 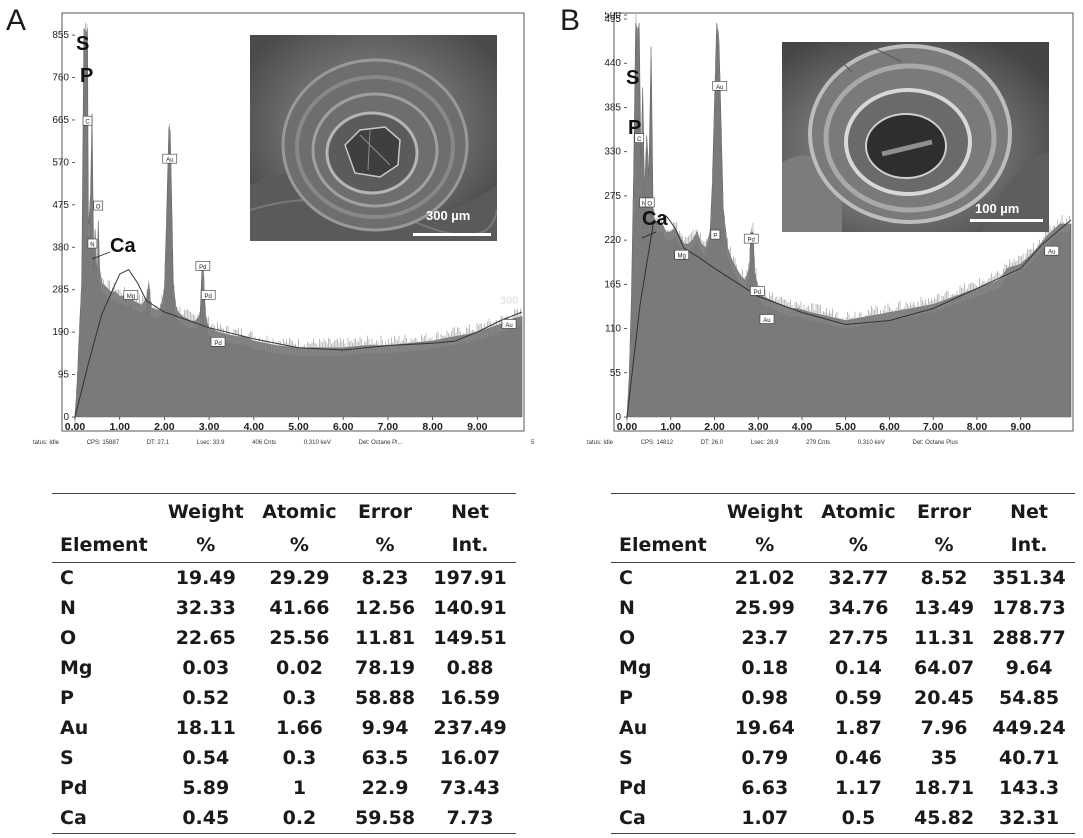 I want to click on element-cell: Au, so click(x=74, y=728).